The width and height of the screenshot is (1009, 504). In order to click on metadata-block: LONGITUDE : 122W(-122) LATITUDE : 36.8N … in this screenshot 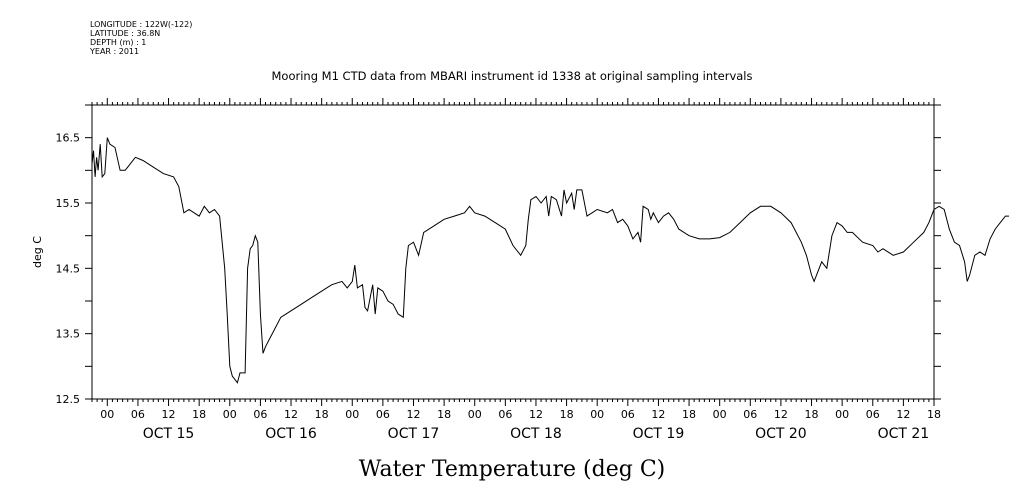, I will do `click(141, 38)`.